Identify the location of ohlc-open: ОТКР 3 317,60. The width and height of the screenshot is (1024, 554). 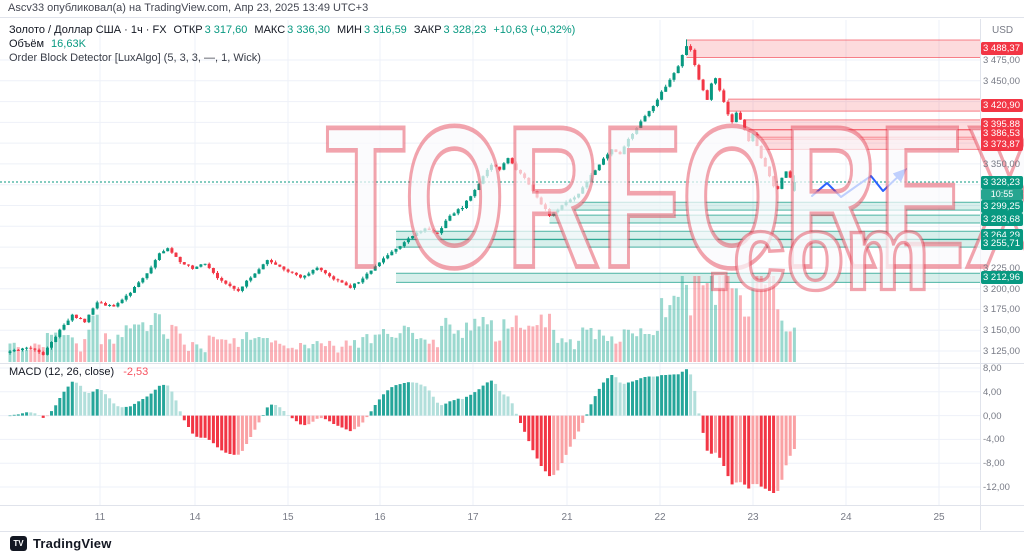
(210, 30).